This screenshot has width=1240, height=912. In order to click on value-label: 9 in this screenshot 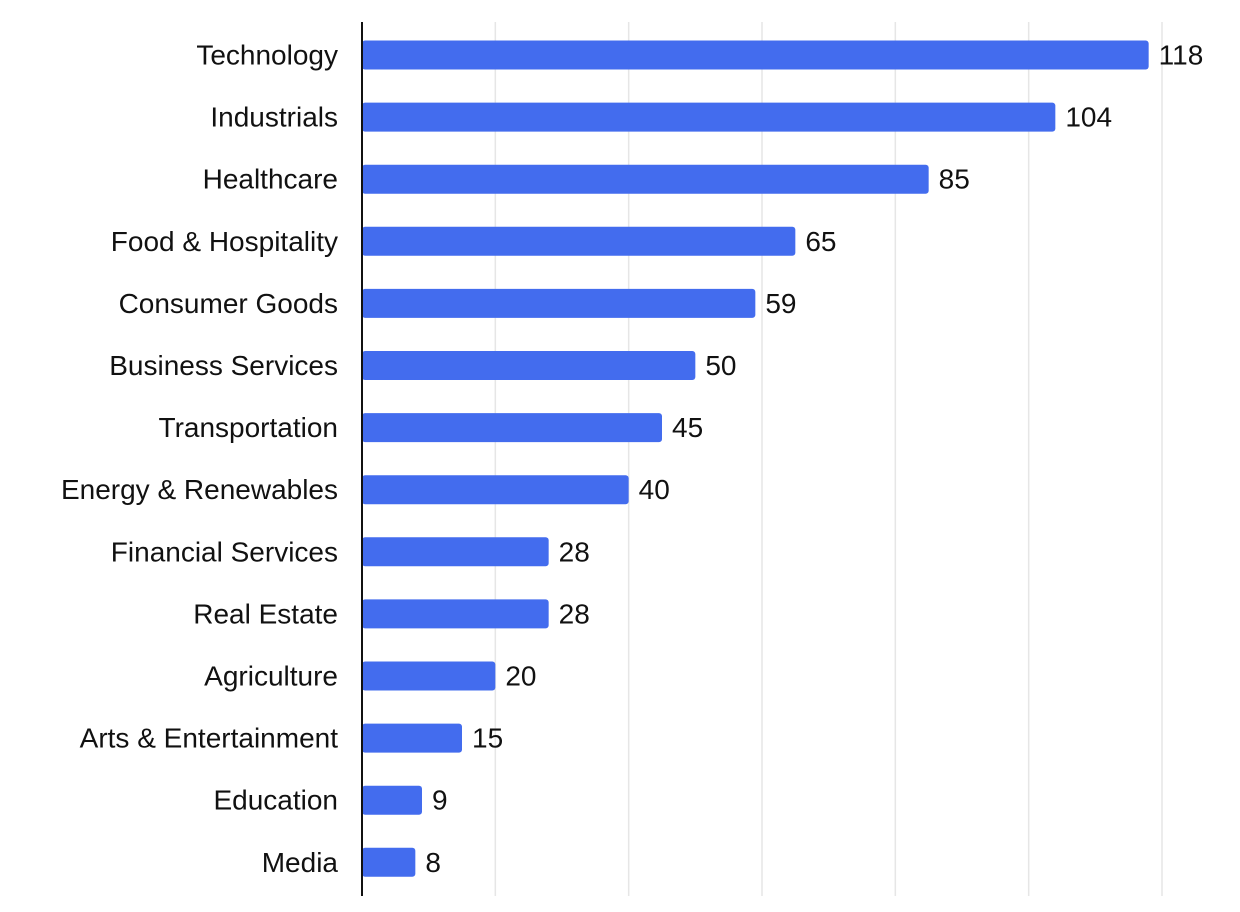, I will do `click(440, 800)`.